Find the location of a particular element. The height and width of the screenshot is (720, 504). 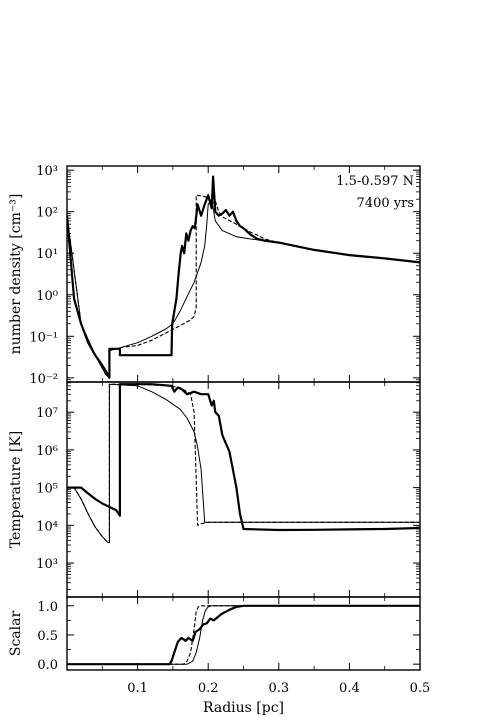

y-axis-label: Temperature [K] is located at coordinates (16, 490).